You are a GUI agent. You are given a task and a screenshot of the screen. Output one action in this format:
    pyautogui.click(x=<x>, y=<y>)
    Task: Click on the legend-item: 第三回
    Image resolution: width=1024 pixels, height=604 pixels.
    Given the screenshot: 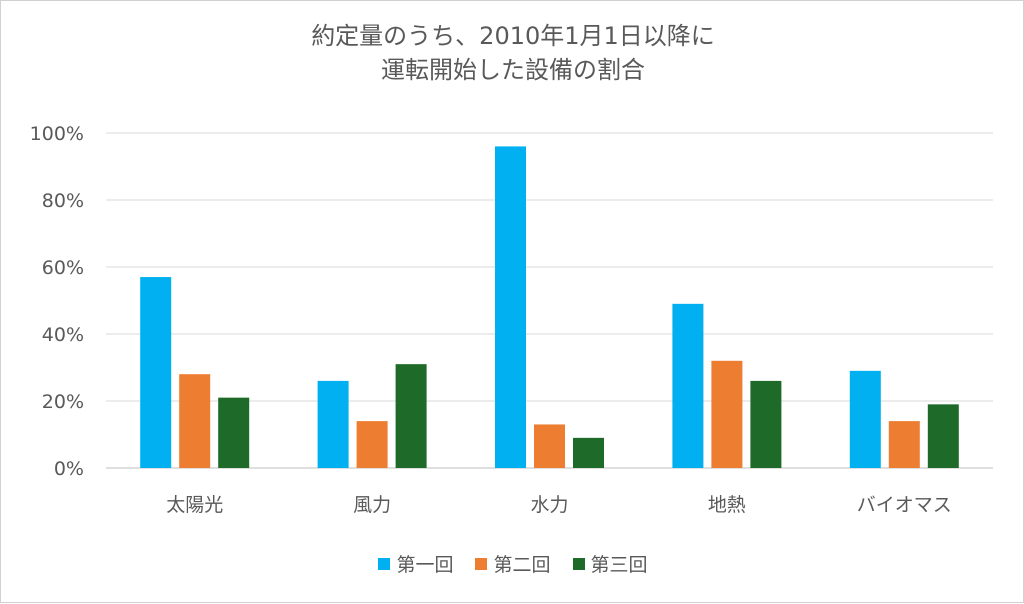 What is the action you would take?
    pyautogui.click(x=610, y=563)
    